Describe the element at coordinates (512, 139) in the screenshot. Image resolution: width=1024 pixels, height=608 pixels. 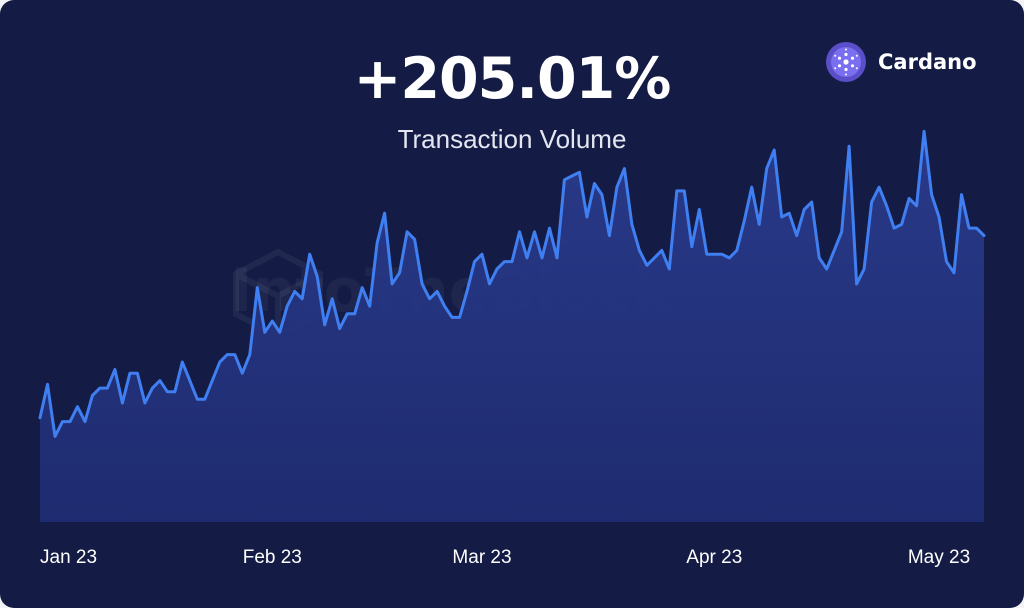
I see `chart-subtitle: Transaction Volume` at that location.